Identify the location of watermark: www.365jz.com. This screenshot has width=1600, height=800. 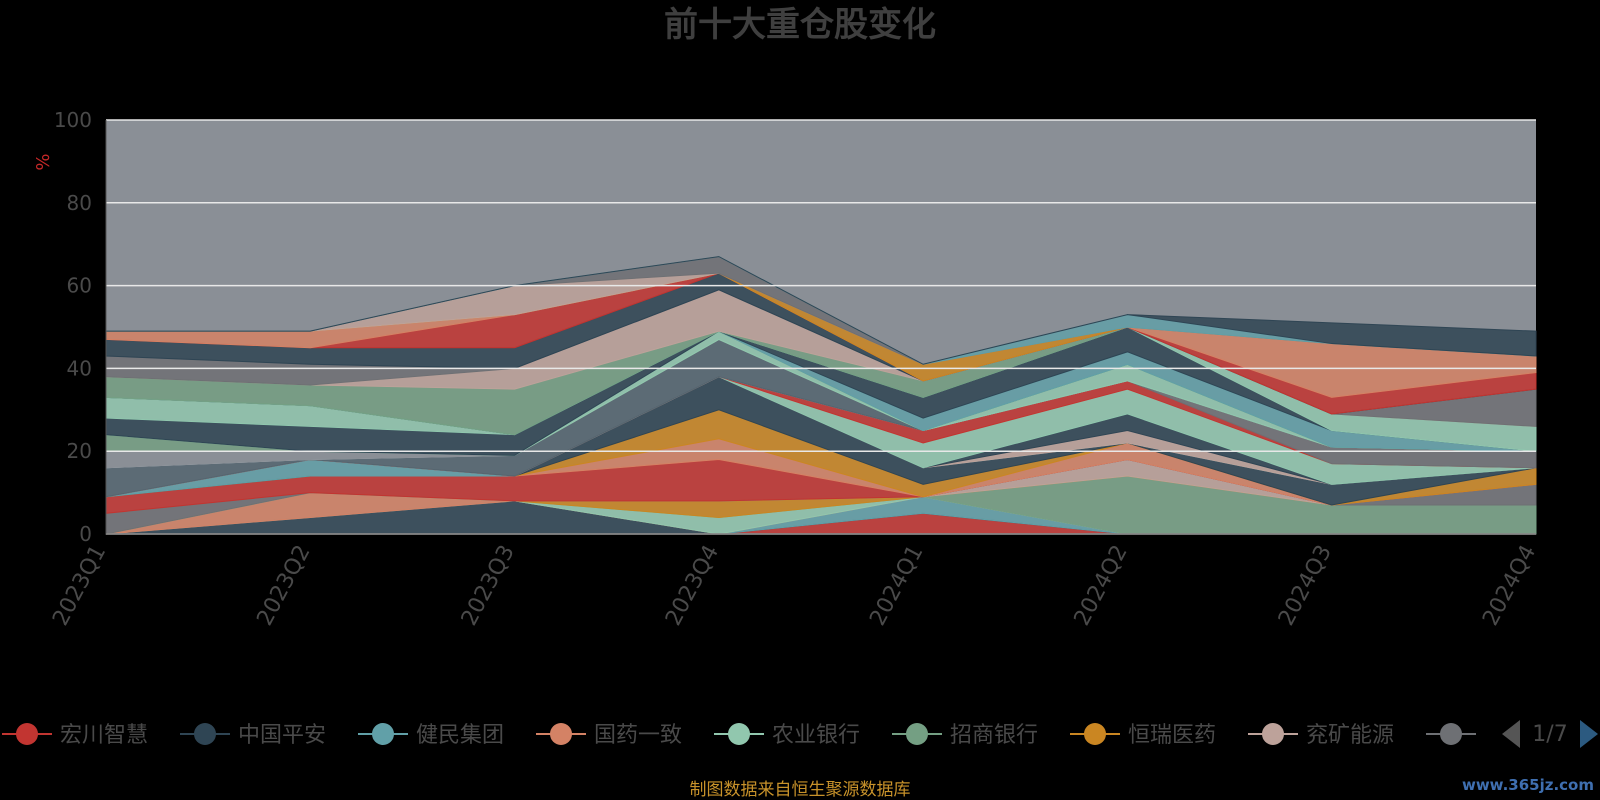
(1528, 785).